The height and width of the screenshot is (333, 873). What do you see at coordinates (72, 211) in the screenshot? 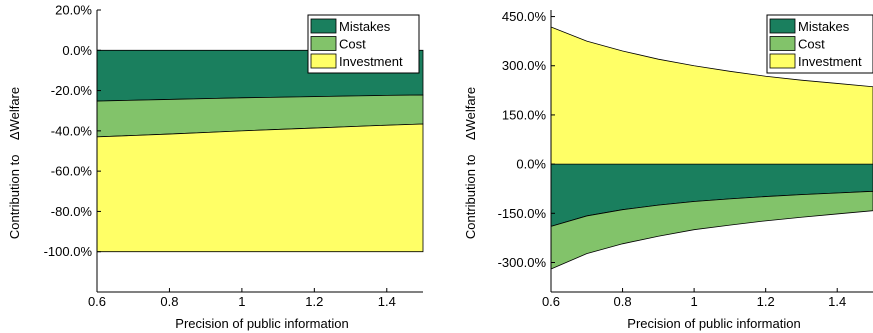
I see `y-tick-label: -80.0%` at bounding box center [72, 211].